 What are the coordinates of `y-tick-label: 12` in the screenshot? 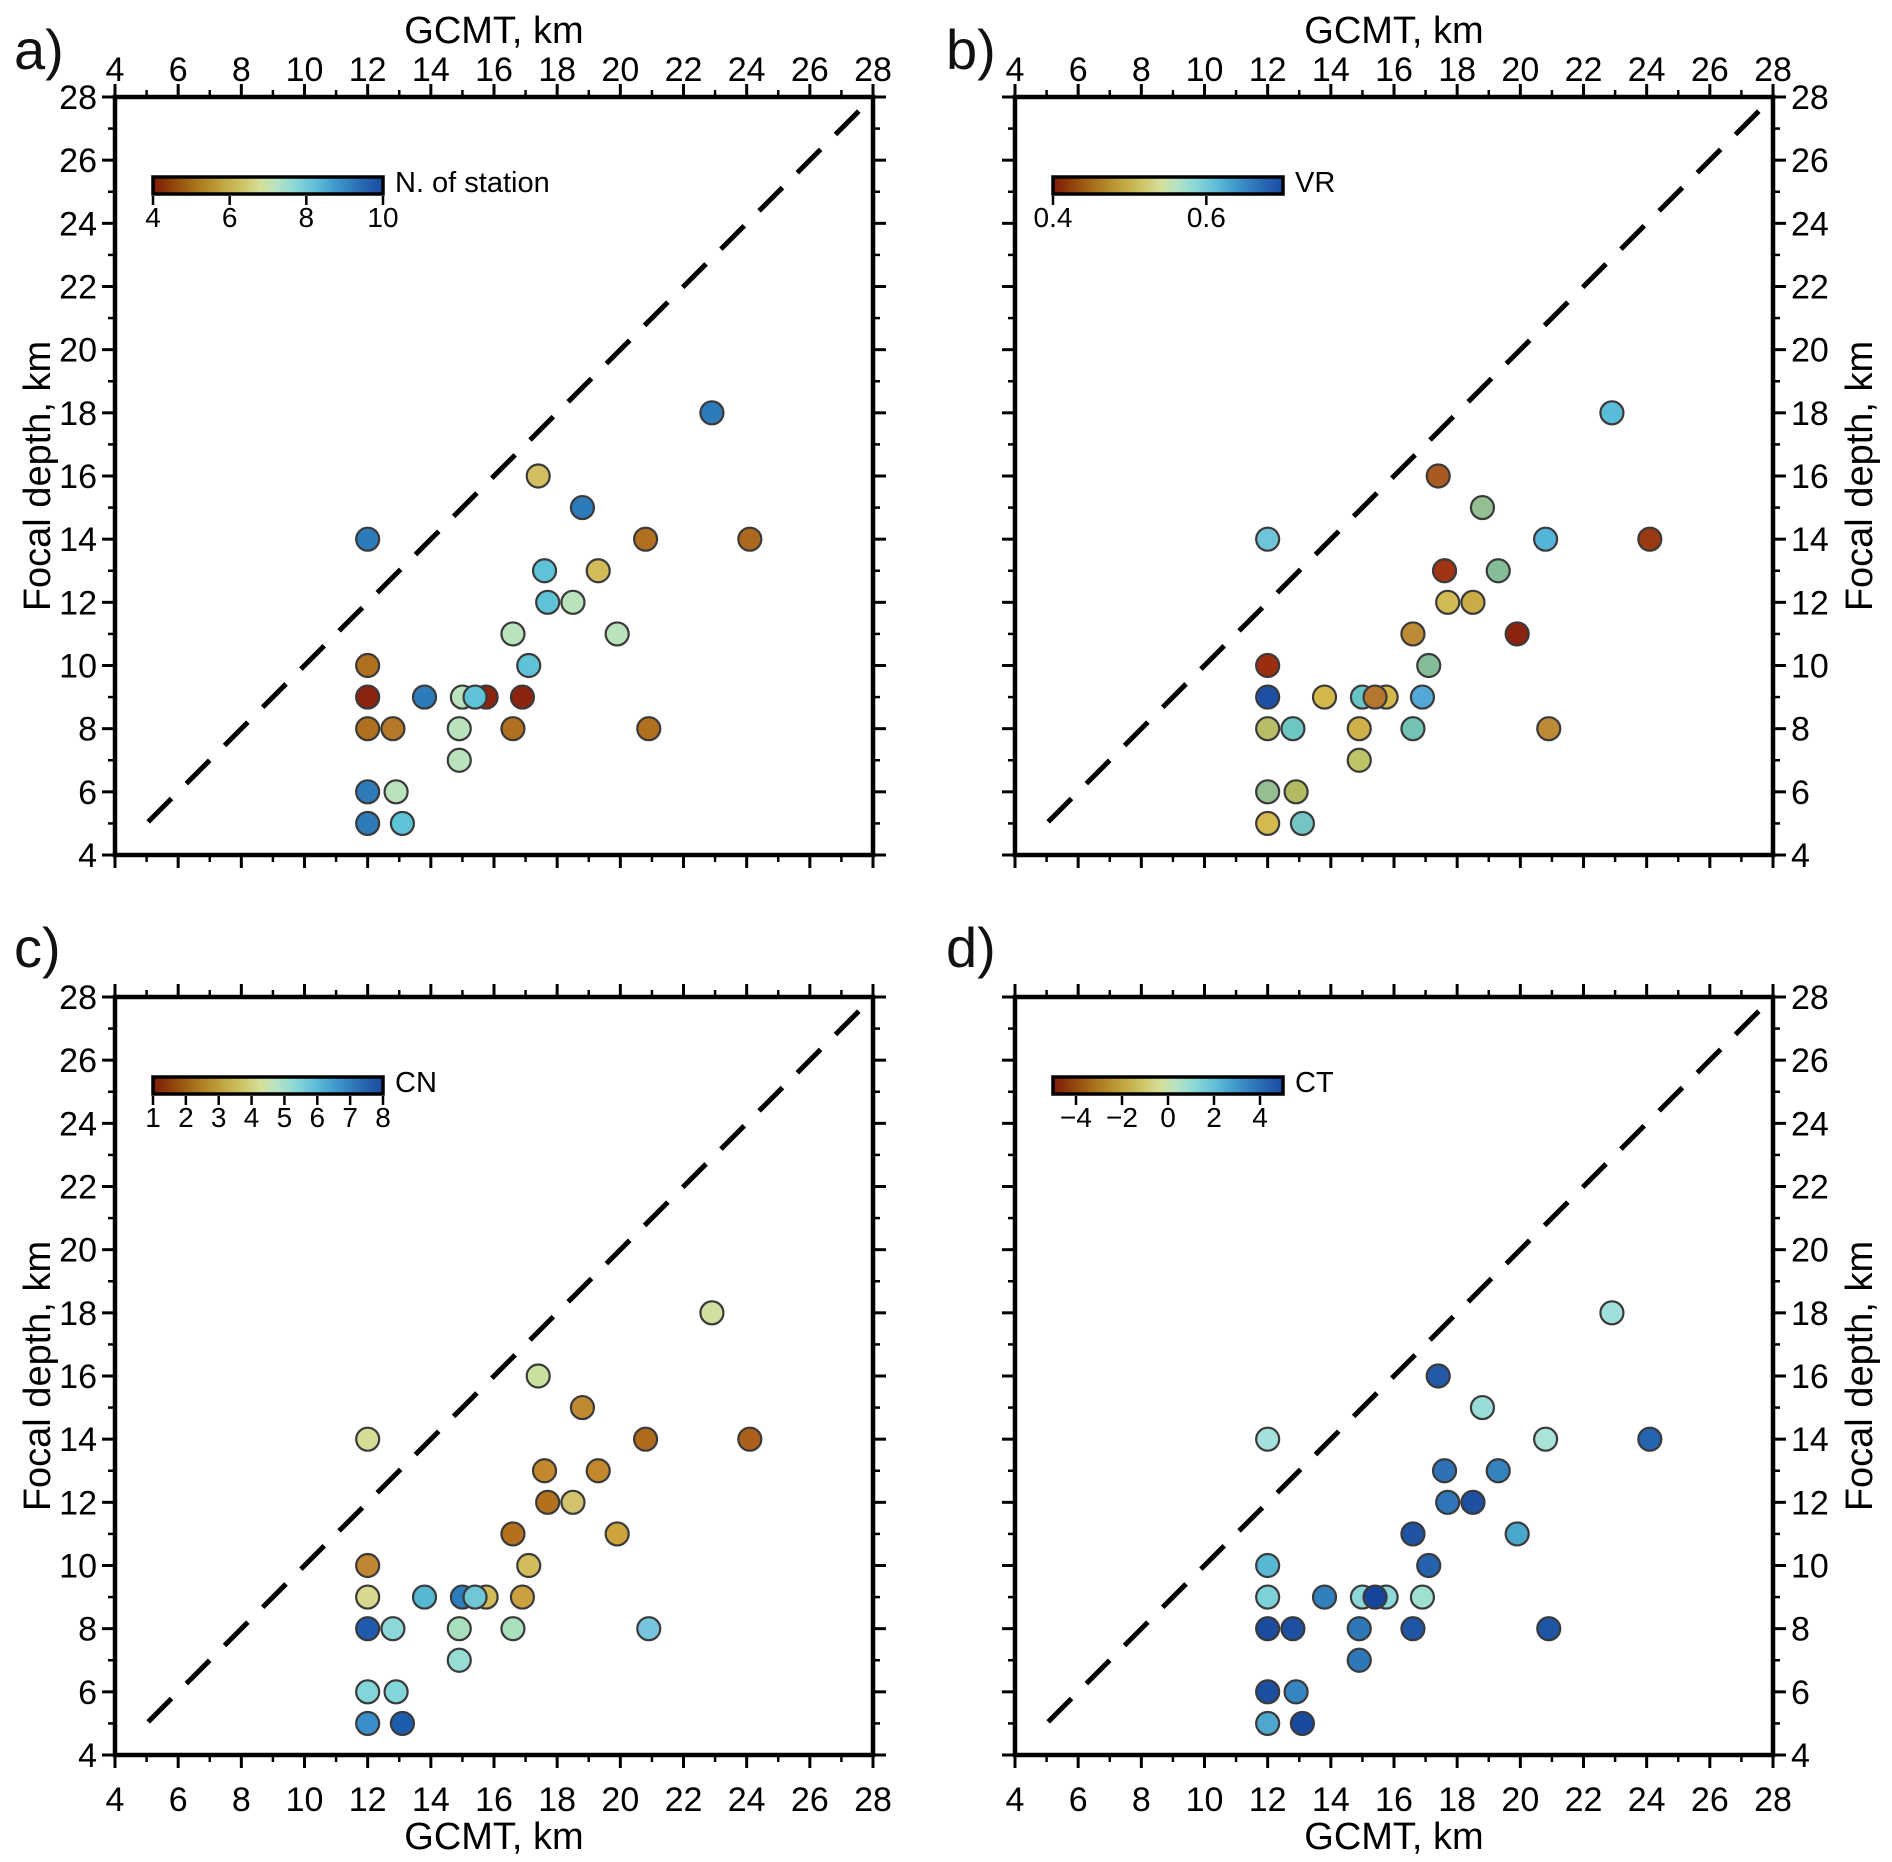 It's located at (78, 1503).